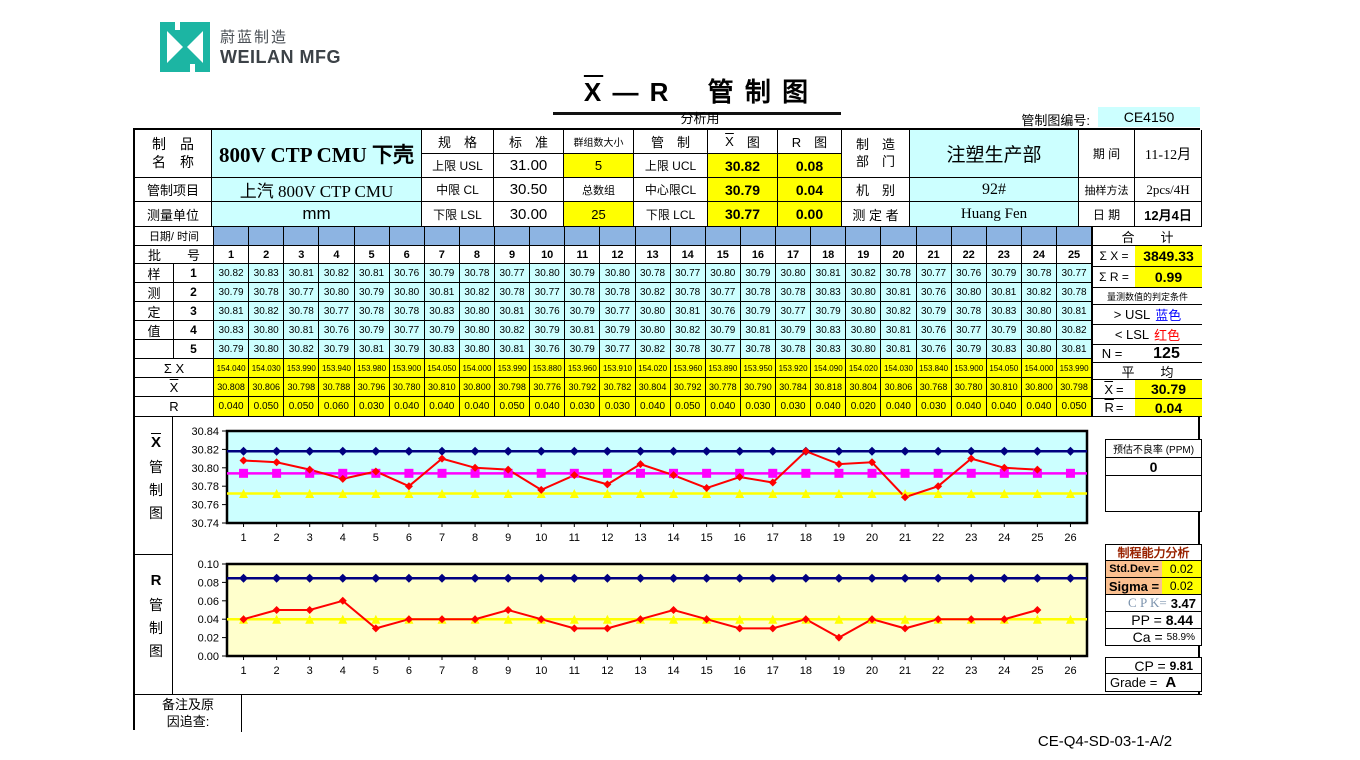 The width and height of the screenshot is (1360, 760). I want to click on grade-label: Grade =, so click(1134, 682).